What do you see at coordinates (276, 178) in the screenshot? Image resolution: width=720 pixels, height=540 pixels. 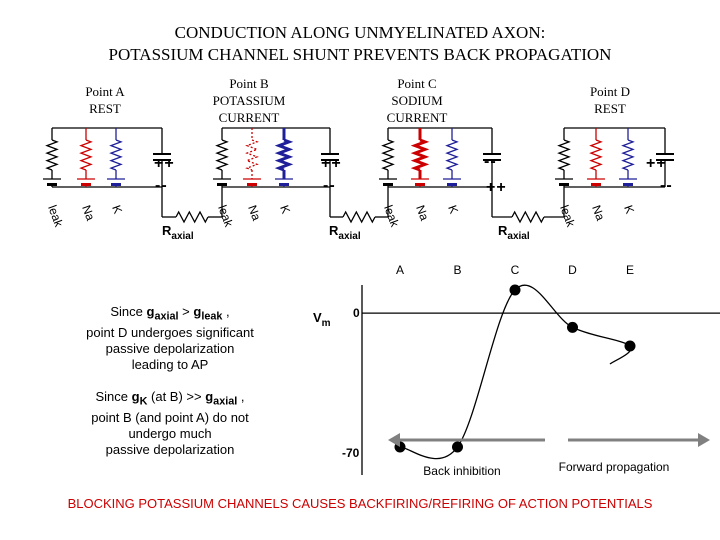 I see `circuit-unit-b: leak Na K` at bounding box center [276, 178].